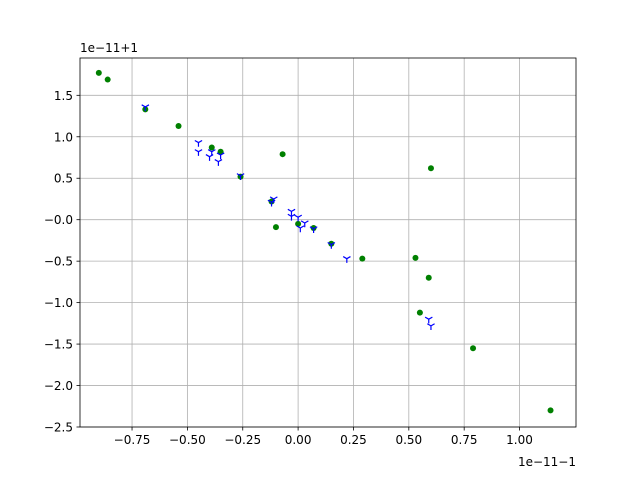  Describe the element at coordinates (58, 428) in the screenshot. I see `y-tick-label: −2.5` at that location.